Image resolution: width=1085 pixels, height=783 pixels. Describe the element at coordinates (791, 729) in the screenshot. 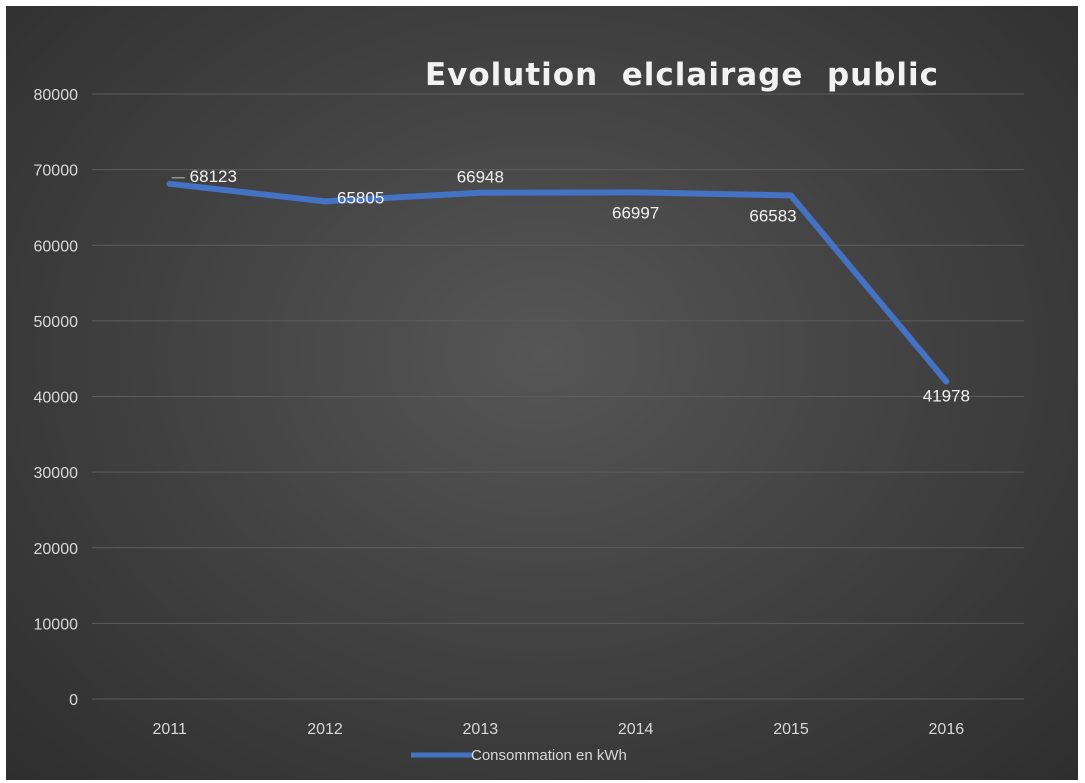

I see `x-tick-label: 2015` at that location.